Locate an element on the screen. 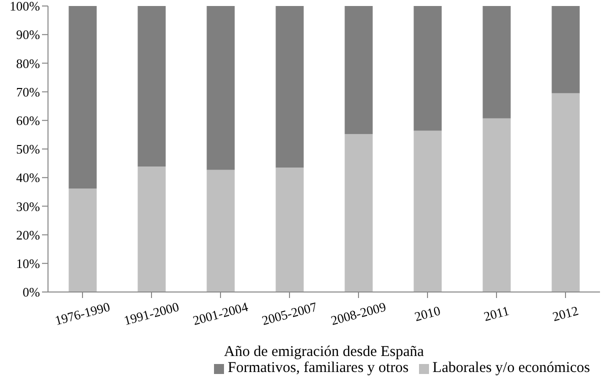 The height and width of the screenshot is (381, 614). y-tick-label: 40% is located at coordinates (28, 178).